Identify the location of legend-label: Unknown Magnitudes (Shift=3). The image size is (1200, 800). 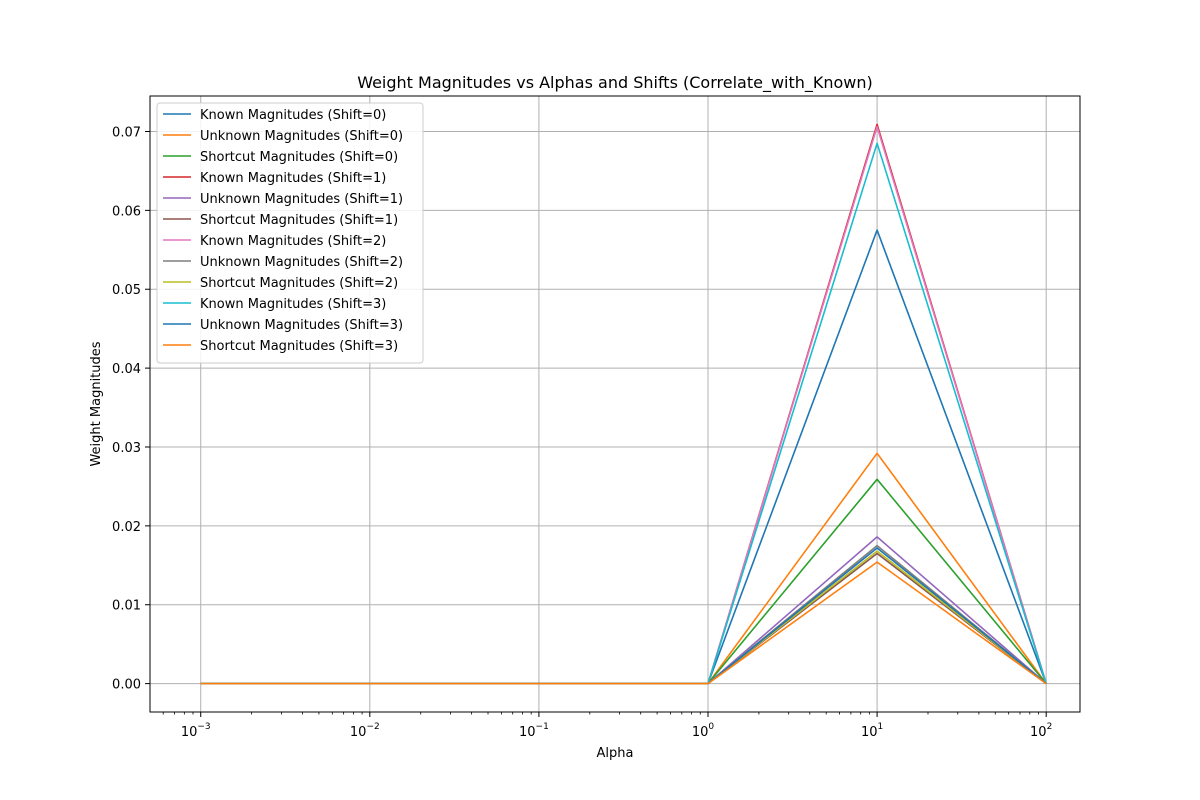
(301, 325).